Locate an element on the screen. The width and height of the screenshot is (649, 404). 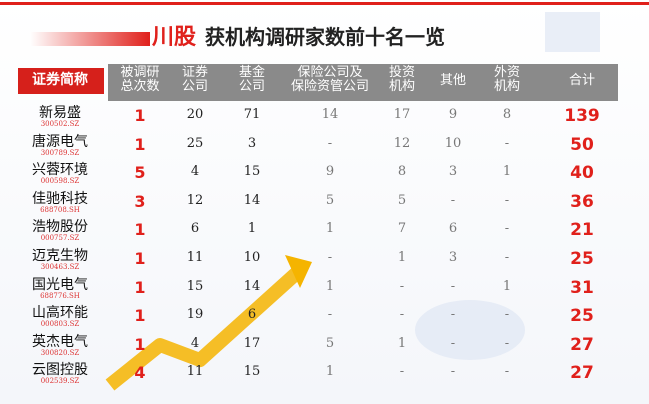
cell: 15 is located at coordinates (195, 286).